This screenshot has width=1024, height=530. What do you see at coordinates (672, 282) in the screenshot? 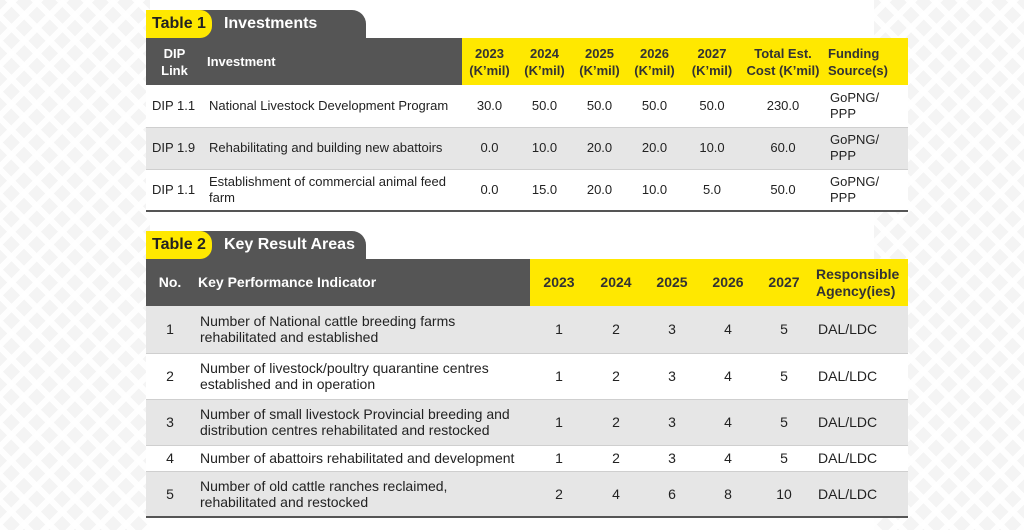
I see `header-2025: 2025` at bounding box center [672, 282].